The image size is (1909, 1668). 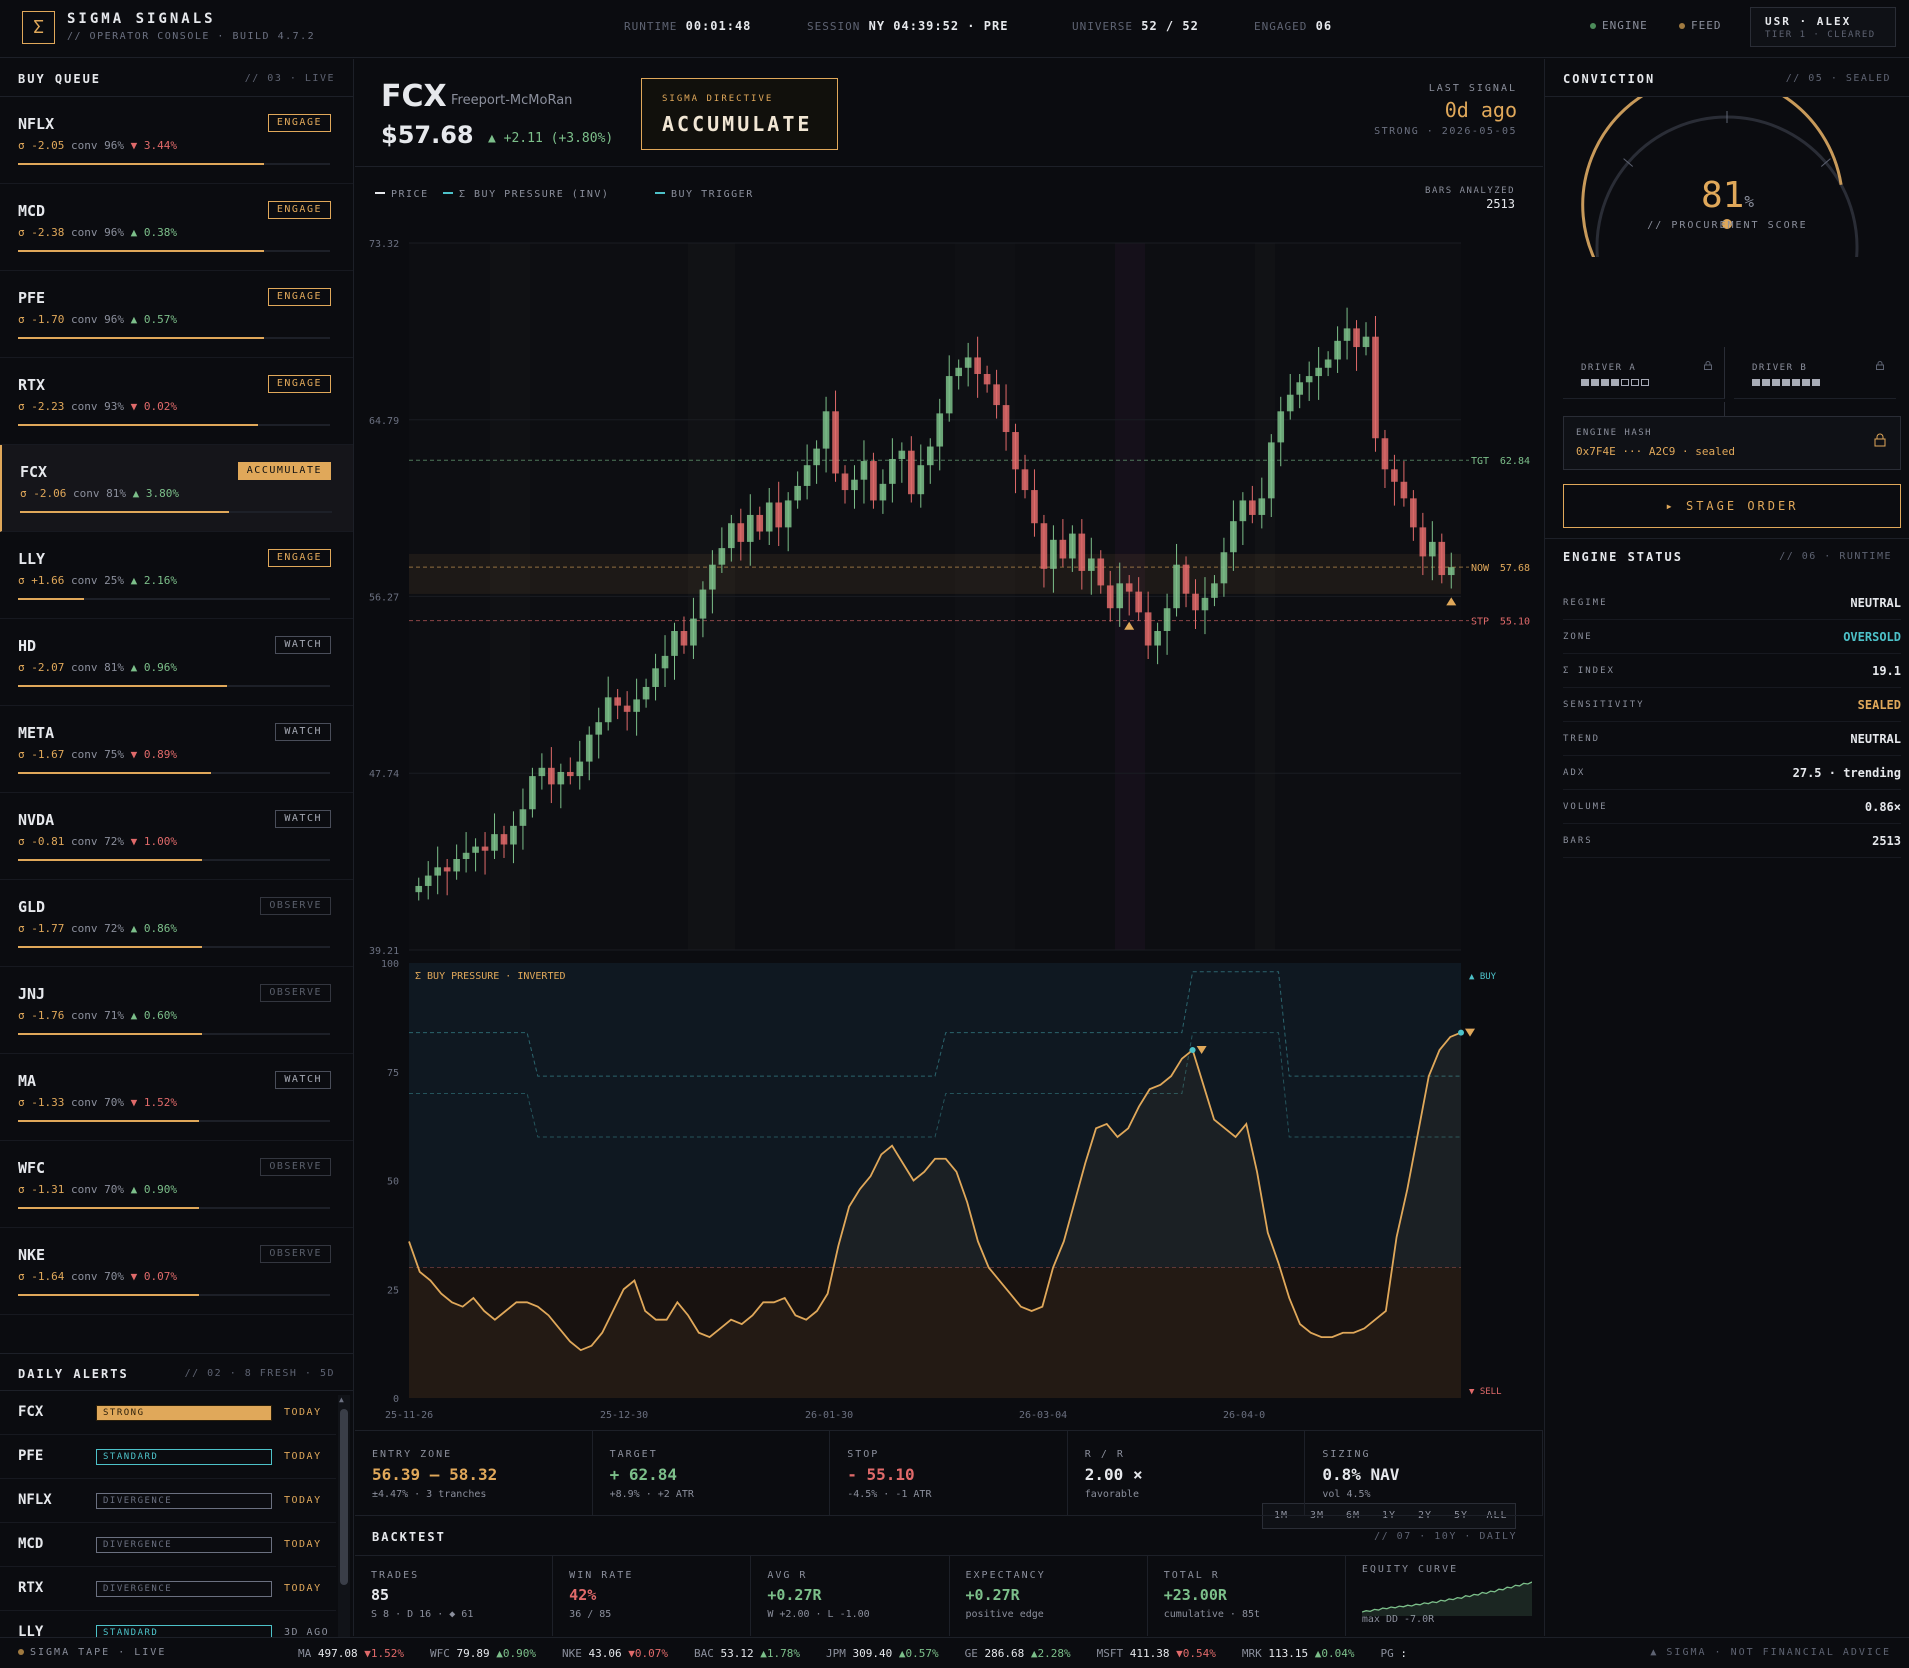 I want to click on queue-item-mcd: MCD σ -2.38 conv 96% ▲ 0.38% ENGAGE, so click(x=176, y=227).